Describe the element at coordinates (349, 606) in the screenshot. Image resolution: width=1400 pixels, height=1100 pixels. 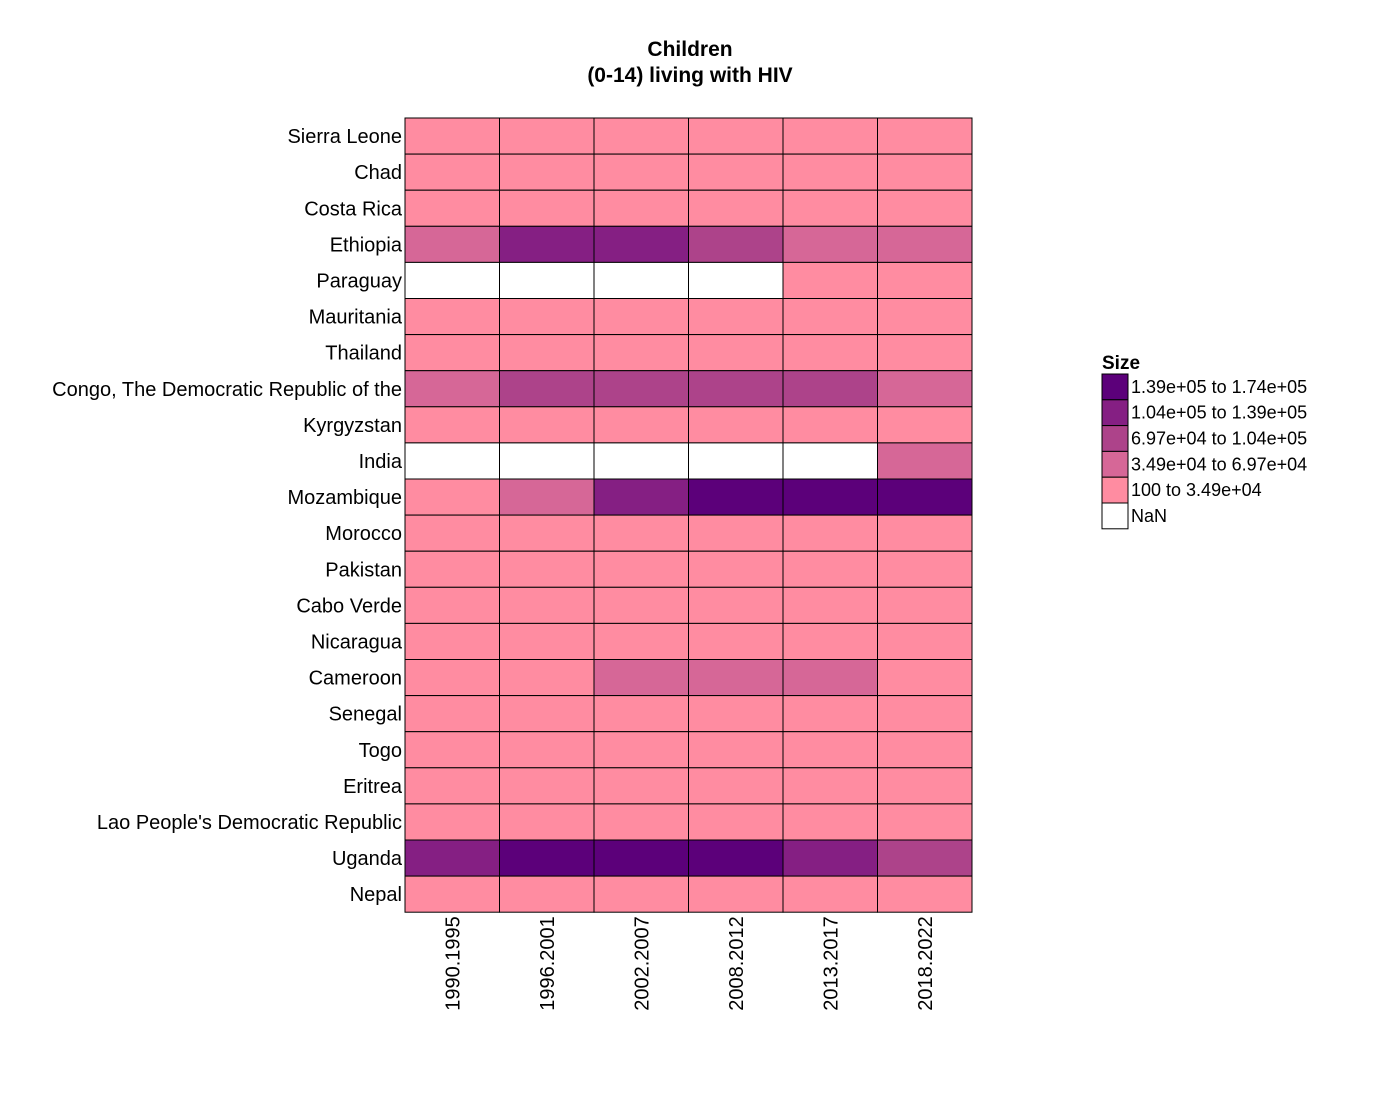
I see `row-label: Cabo Verde` at that location.